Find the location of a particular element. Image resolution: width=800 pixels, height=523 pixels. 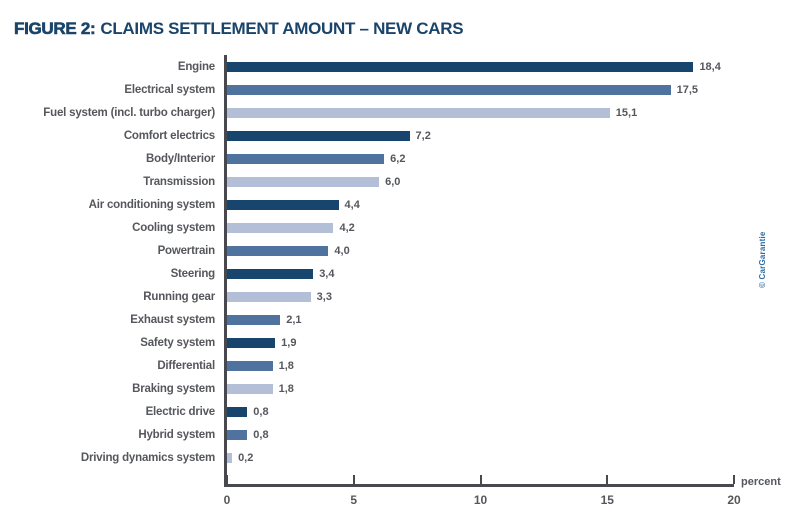

x-axis-row: percent 0 5 10 15 20 is located at coordinates (395, 491).